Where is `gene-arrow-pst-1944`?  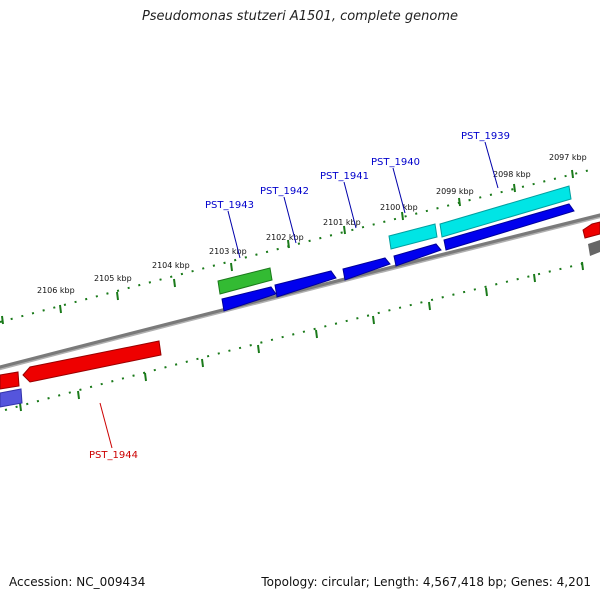 gene-arrow-pst-1944 is located at coordinates (92, 361).